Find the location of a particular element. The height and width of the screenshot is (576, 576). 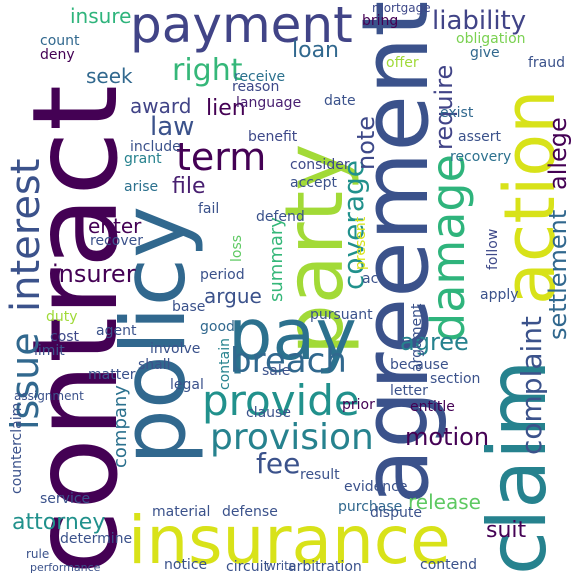

word-service: service is located at coordinates (65, 499).